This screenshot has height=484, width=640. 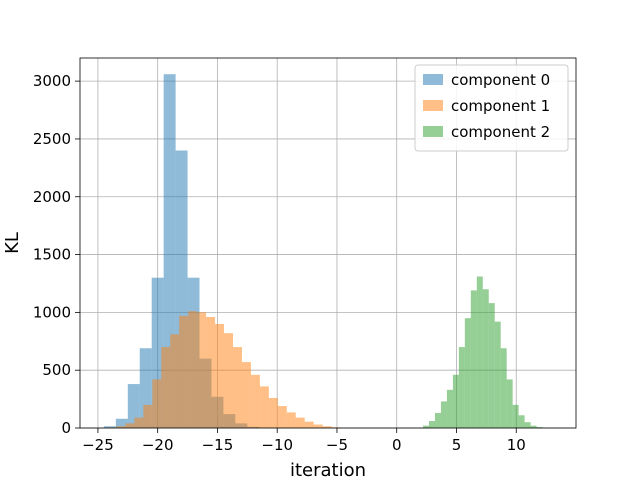 I want to click on y-tick-label: 0, so click(x=66, y=428).